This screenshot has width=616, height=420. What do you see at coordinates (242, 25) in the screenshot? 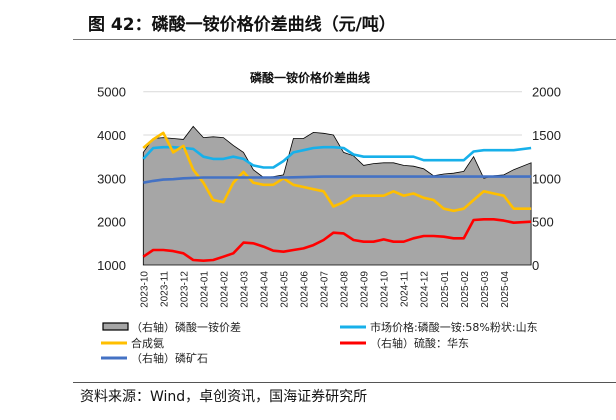
I see `figure-title: 图 42：磷酸一铵价格价差曲线（元/吨）` at bounding box center [242, 25].